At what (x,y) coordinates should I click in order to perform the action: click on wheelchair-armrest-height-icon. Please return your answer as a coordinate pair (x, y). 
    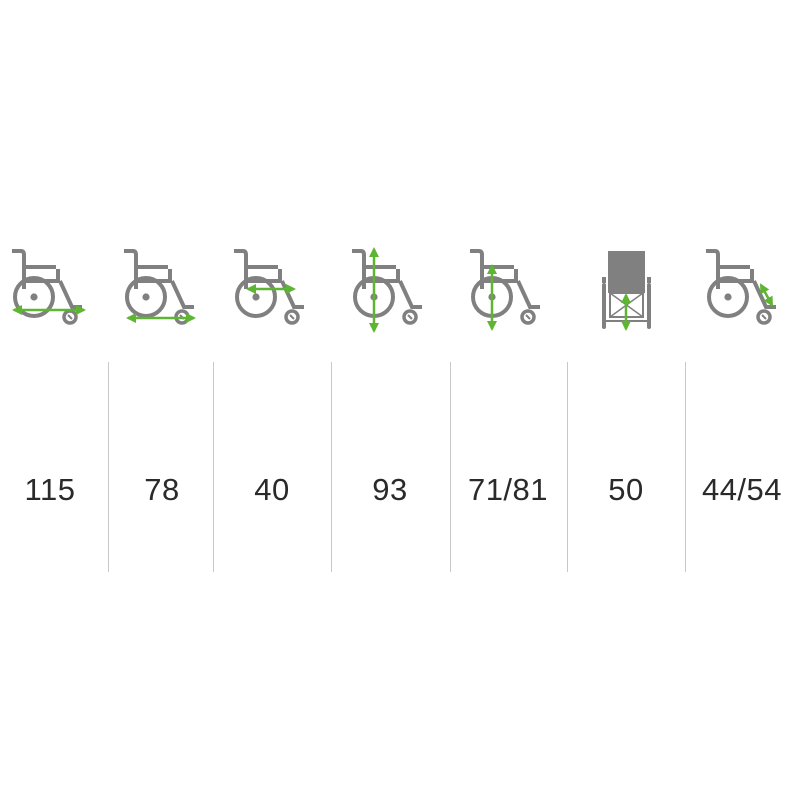
    Looking at the image, I should click on (505, 290).